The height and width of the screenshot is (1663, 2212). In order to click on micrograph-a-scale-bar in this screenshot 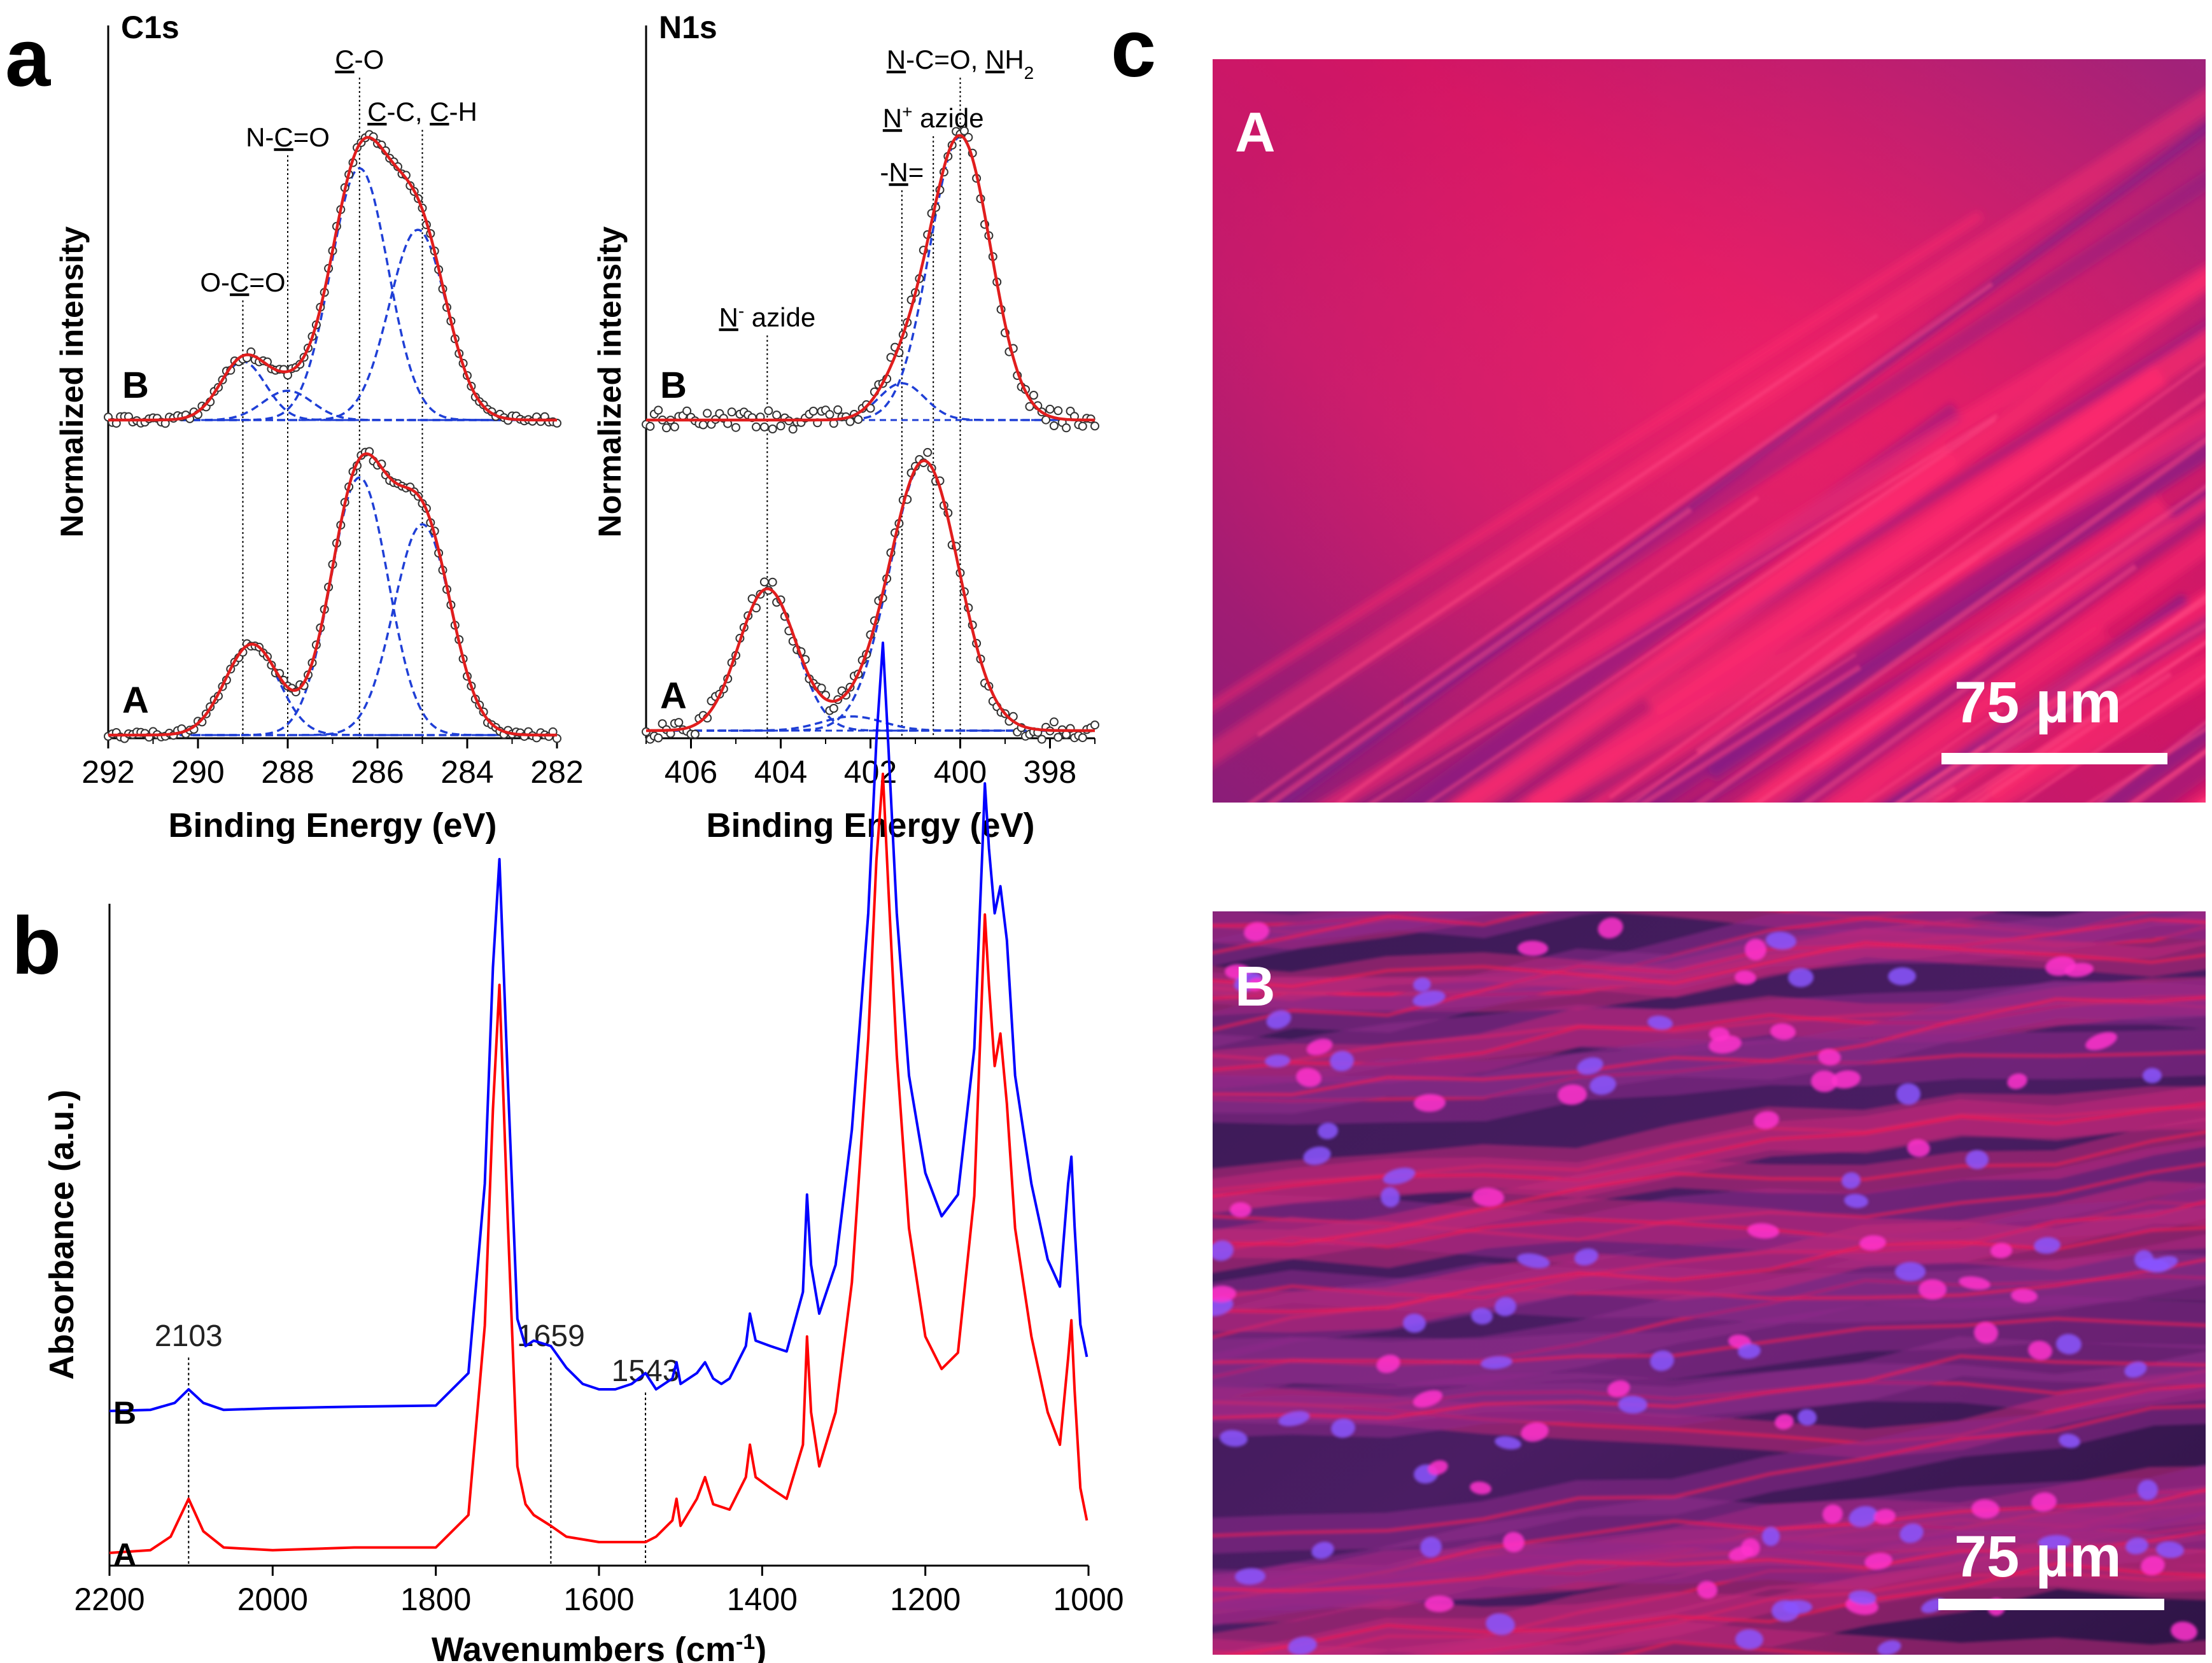, I will do `click(2054, 759)`.